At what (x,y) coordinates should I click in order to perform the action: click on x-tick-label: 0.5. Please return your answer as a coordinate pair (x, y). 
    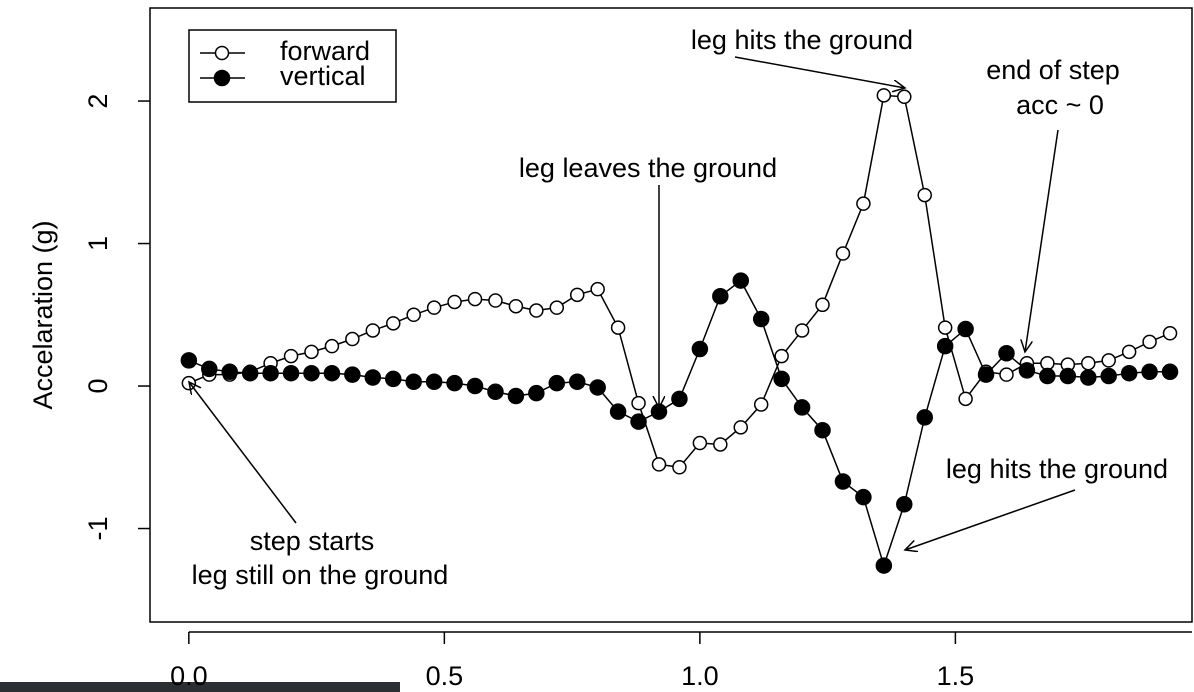
    Looking at the image, I should click on (445, 676).